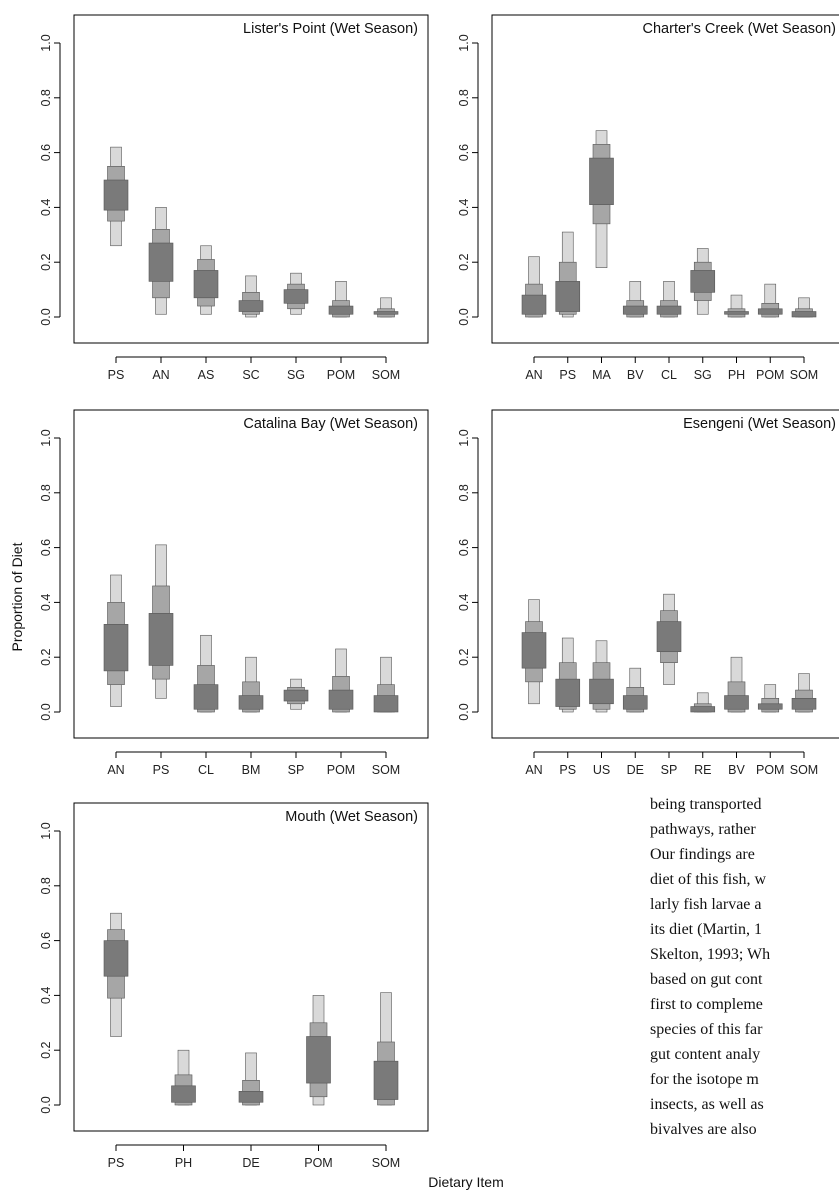 This screenshot has height=1194, width=839. What do you see at coordinates (705, 1054) in the screenshot?
I see `body-text-line: gut content analy` at bounding box center [705, 1054].